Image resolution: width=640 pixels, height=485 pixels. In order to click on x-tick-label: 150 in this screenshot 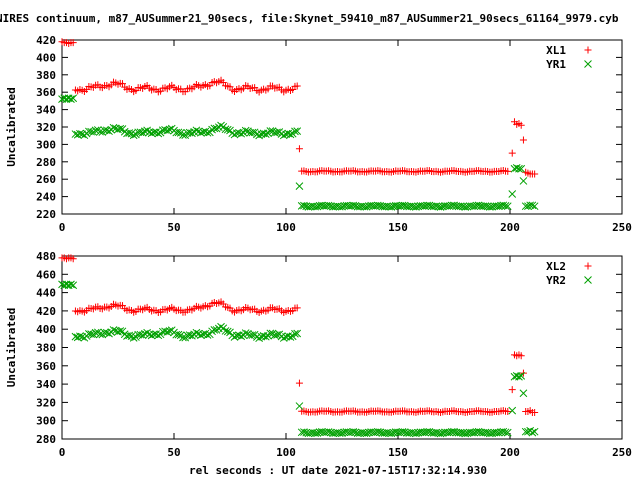, I will do `click(398, 452)`.